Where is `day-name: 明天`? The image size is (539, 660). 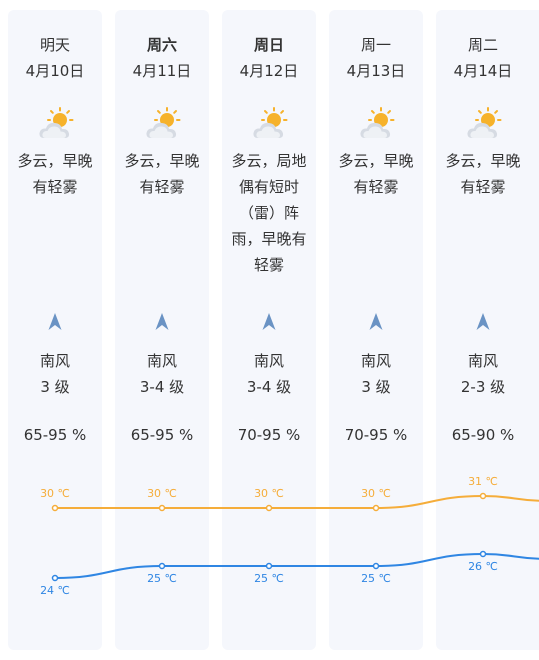
day-name: 明天 is located at coordinates (54, 45).